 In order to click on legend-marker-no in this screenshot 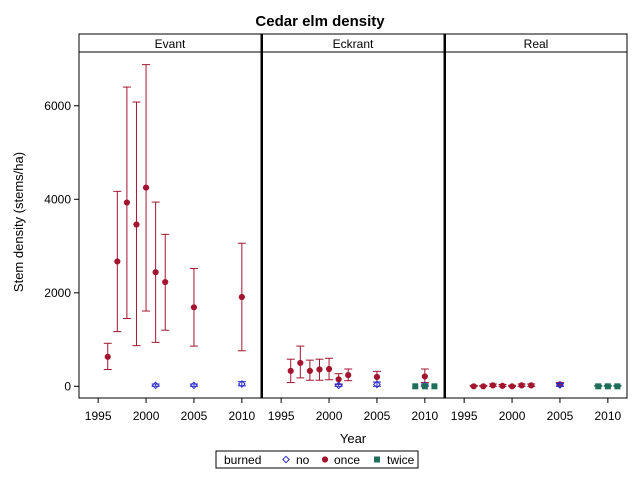, I will do `click(286, 459)`.